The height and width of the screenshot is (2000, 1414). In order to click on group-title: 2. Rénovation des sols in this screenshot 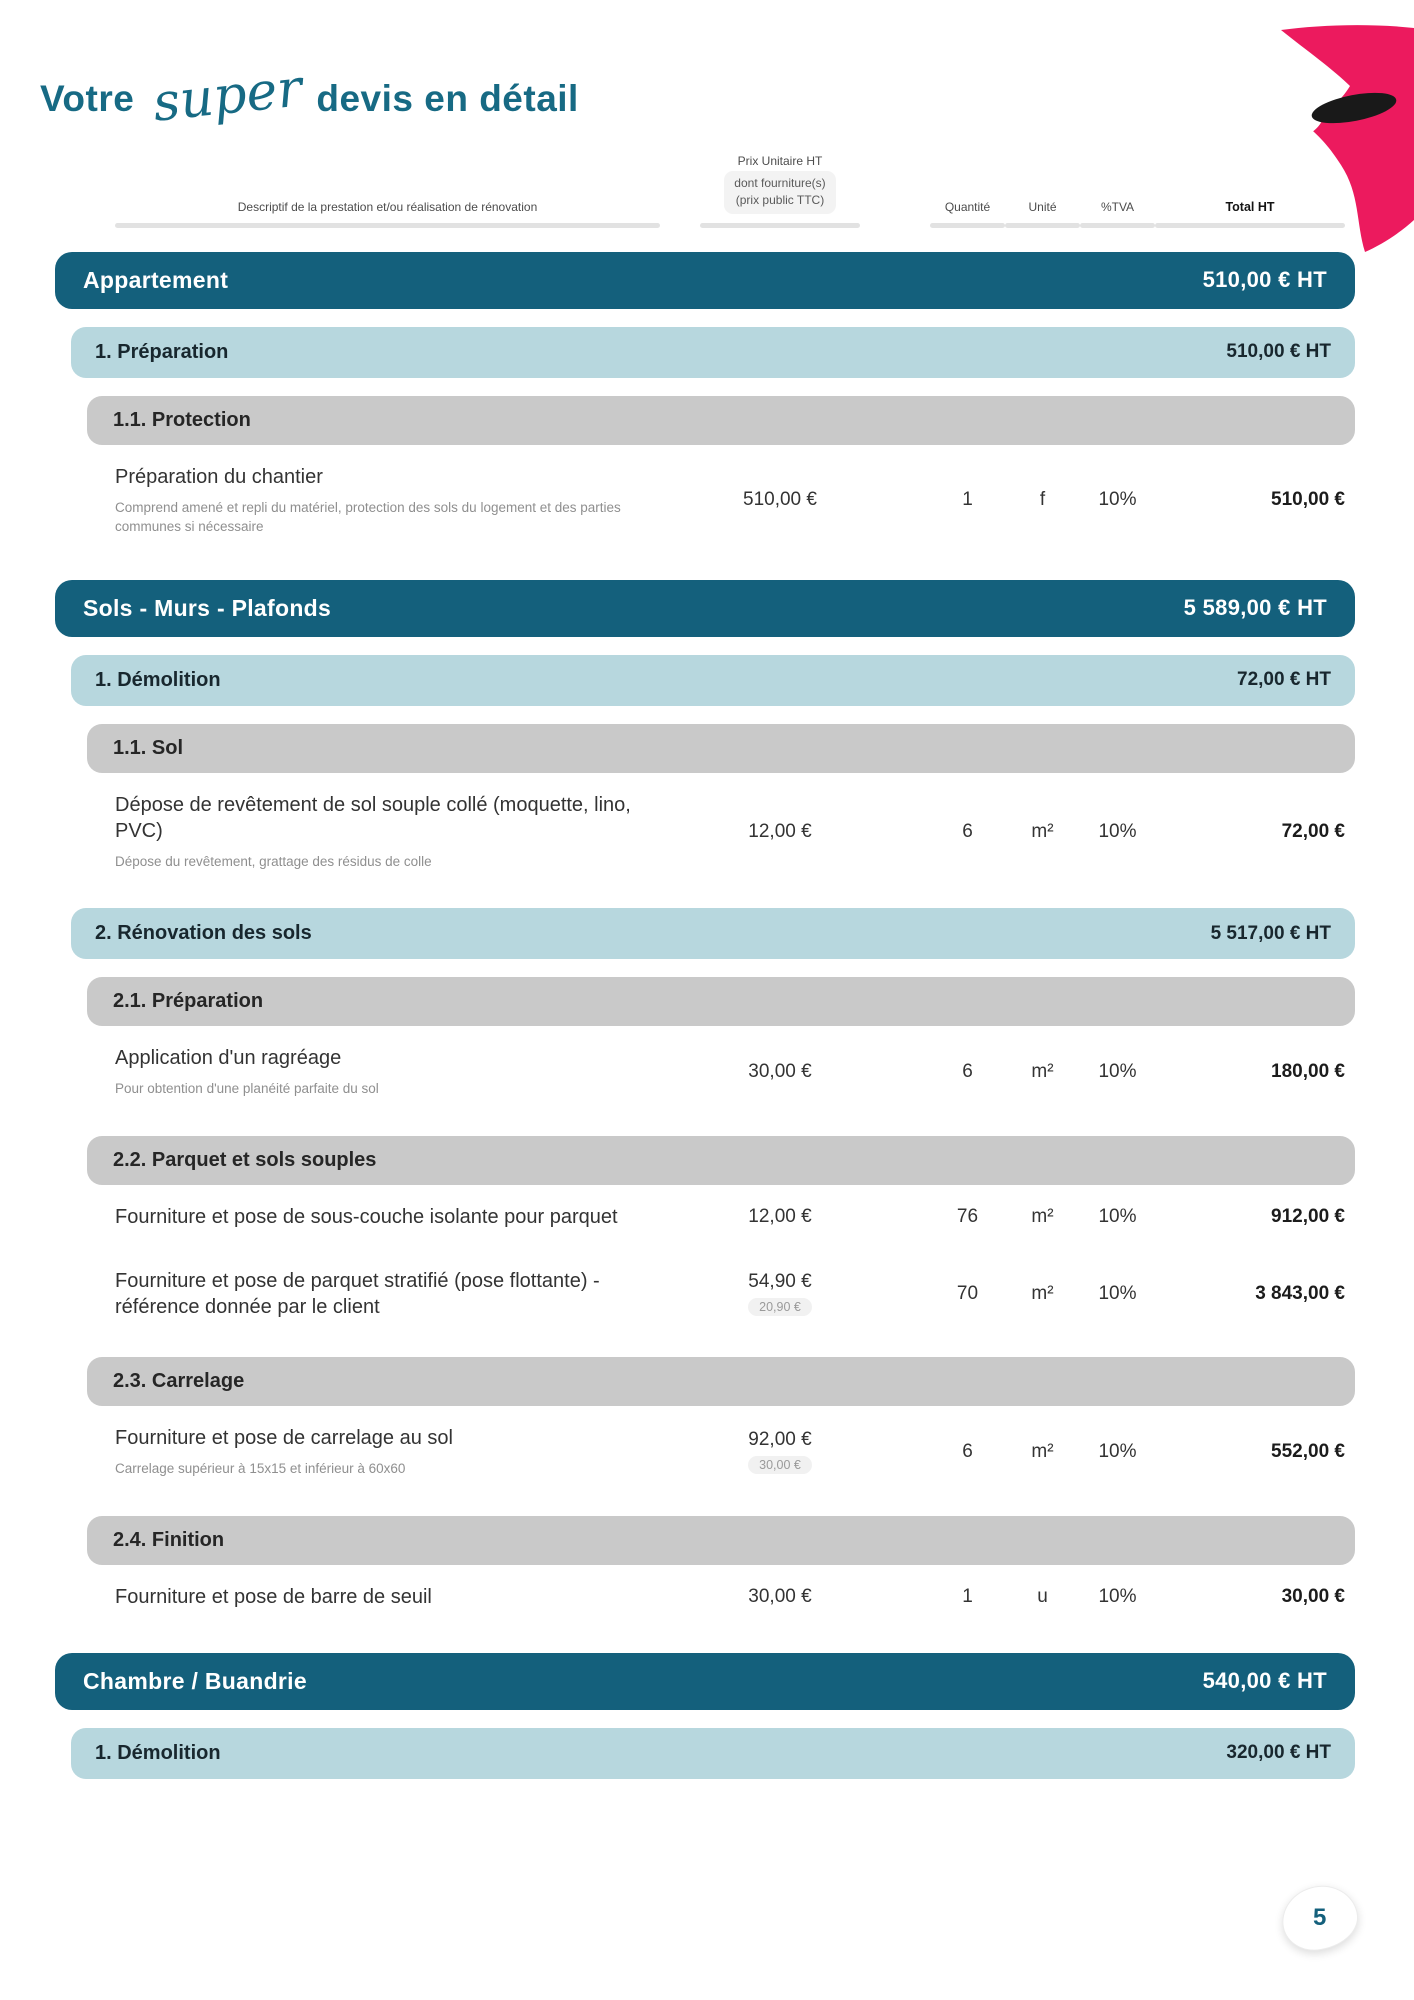, I will do `click(203, 933)`.